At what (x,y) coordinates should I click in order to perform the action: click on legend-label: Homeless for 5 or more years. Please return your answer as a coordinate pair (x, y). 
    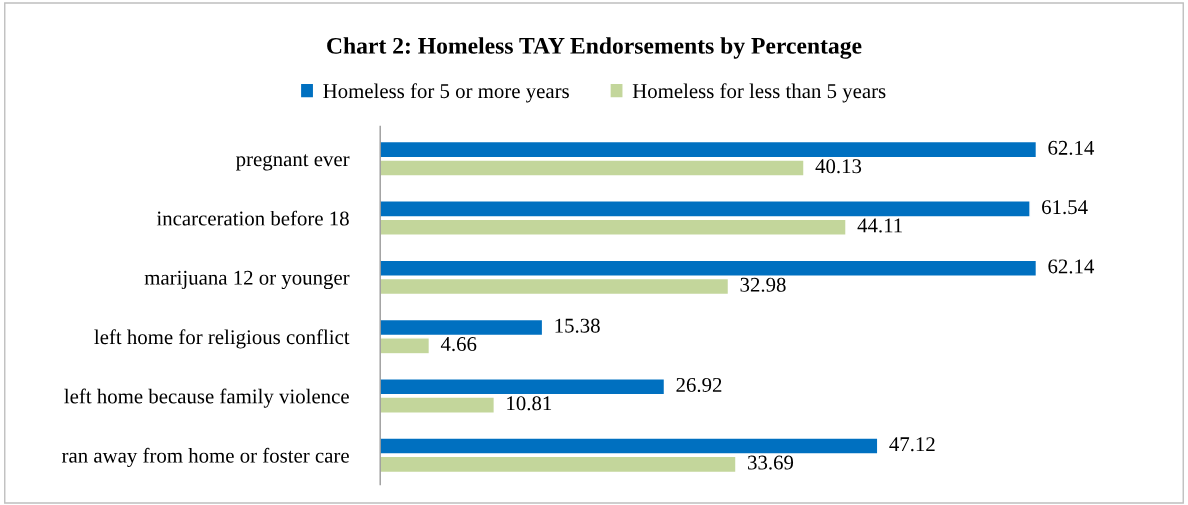
    Looking at the image, I should click on (446, 93).